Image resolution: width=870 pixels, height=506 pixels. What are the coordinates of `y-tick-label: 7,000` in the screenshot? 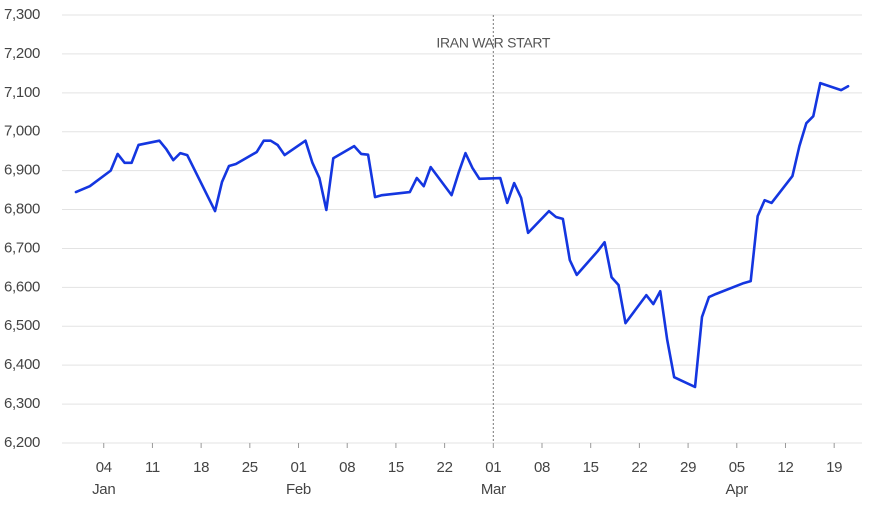 It's located at (22, 131).